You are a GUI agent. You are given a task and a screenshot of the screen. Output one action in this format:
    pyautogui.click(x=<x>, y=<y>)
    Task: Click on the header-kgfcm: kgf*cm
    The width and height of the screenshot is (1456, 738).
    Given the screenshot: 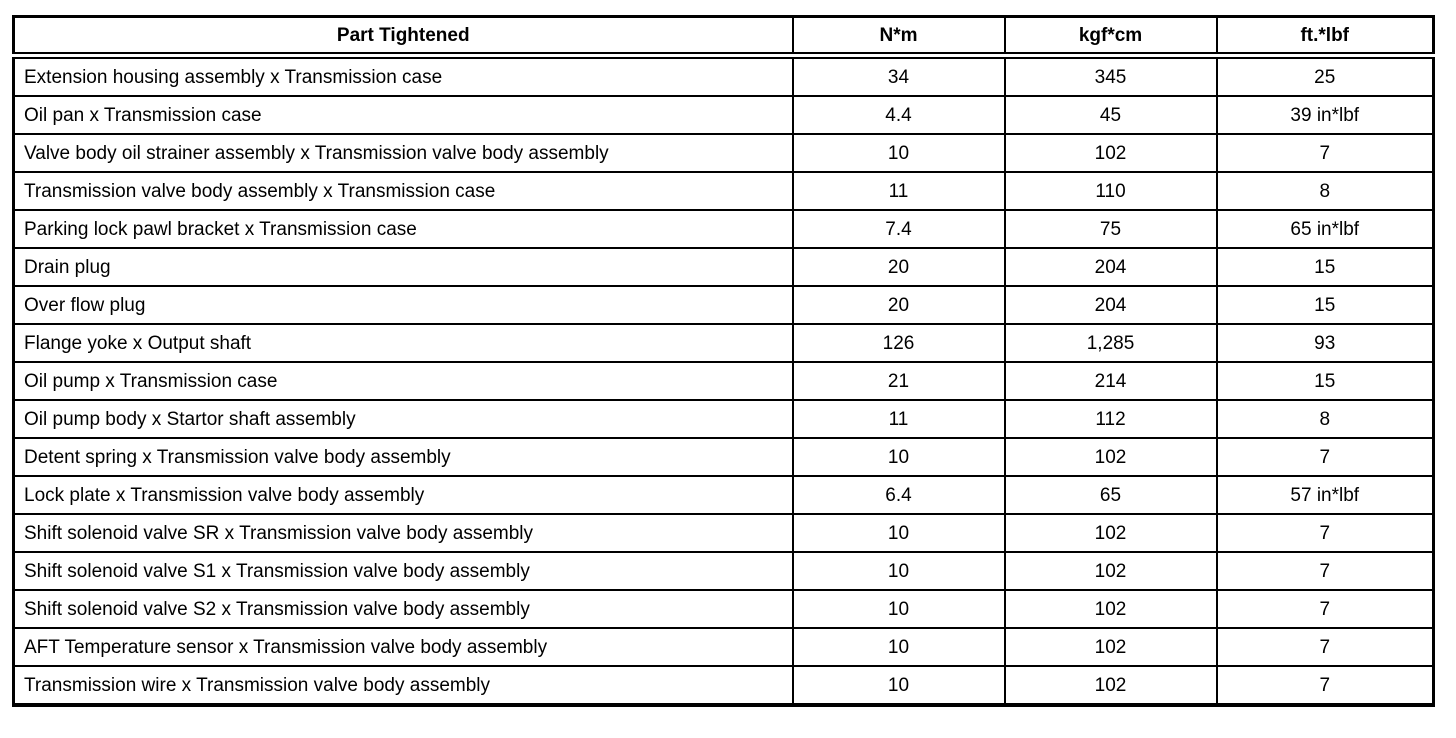 What is the action you would take?
    pyautogui.click(x=1110, y=37)
    